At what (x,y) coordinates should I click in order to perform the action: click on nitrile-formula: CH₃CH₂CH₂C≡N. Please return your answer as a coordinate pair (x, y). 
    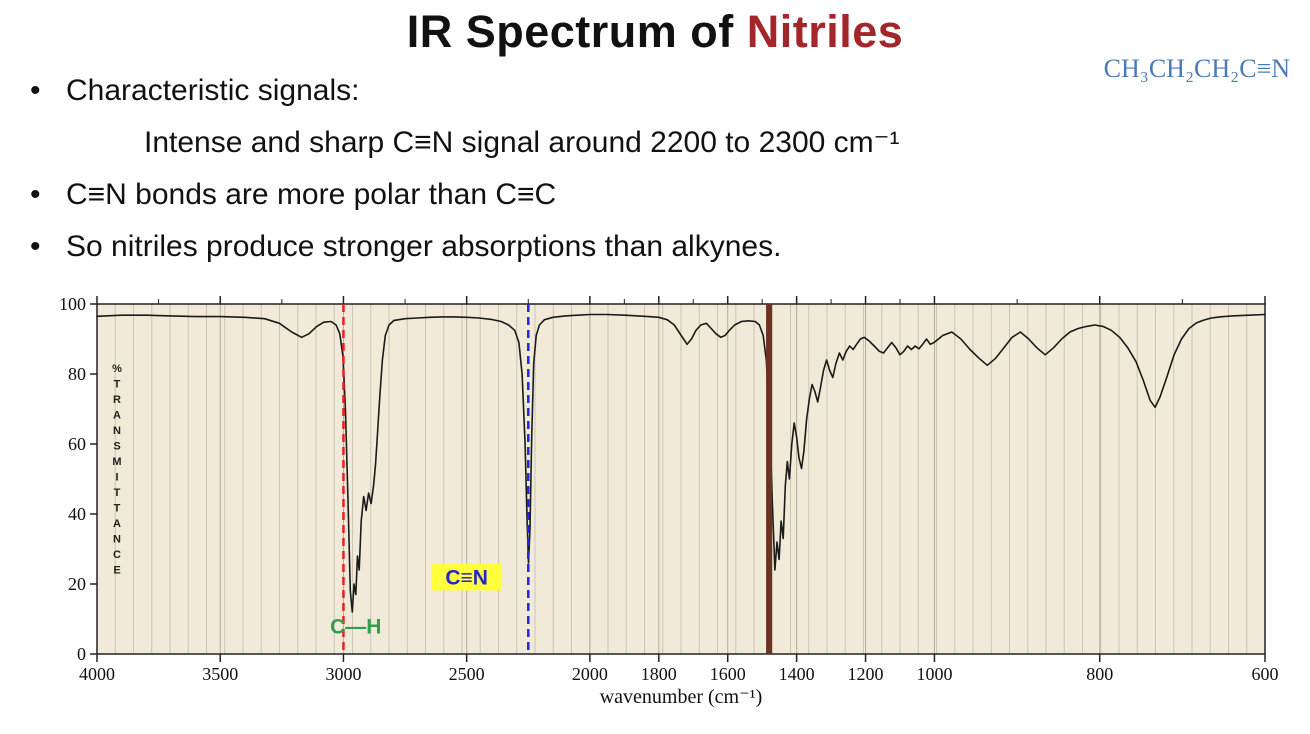
    Looking at the image, I should click on (1196, 68).